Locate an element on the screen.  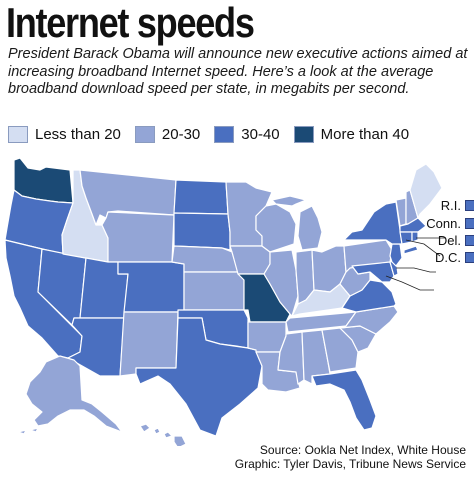
page-title: Internet speeds is located at coordinates (130, 23).